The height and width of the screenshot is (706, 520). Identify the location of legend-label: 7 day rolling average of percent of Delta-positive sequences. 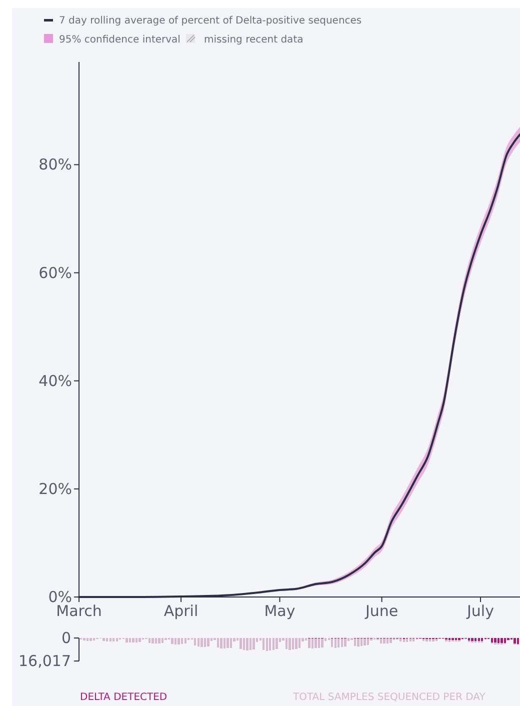
(210, 21).